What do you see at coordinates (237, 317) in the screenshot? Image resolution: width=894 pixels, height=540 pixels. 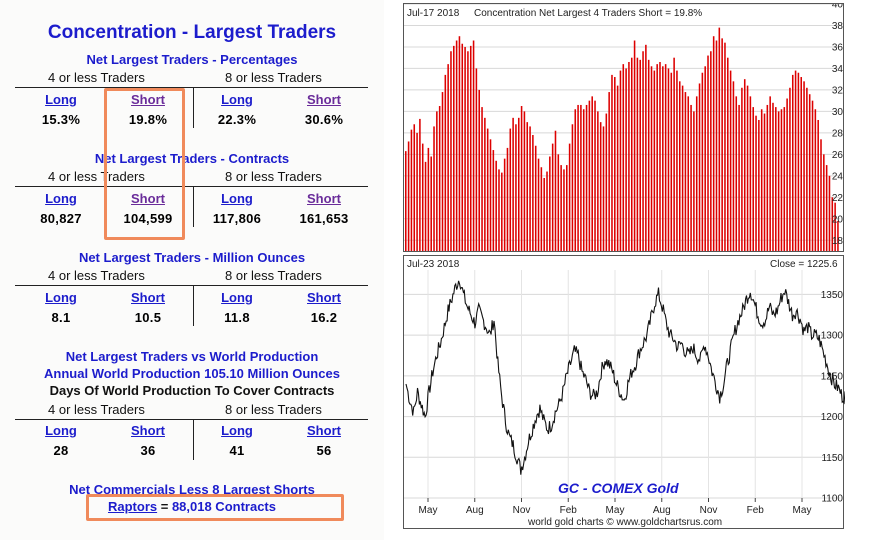 I see `value-long-8: 11.8` at bounding box center [237, 317].